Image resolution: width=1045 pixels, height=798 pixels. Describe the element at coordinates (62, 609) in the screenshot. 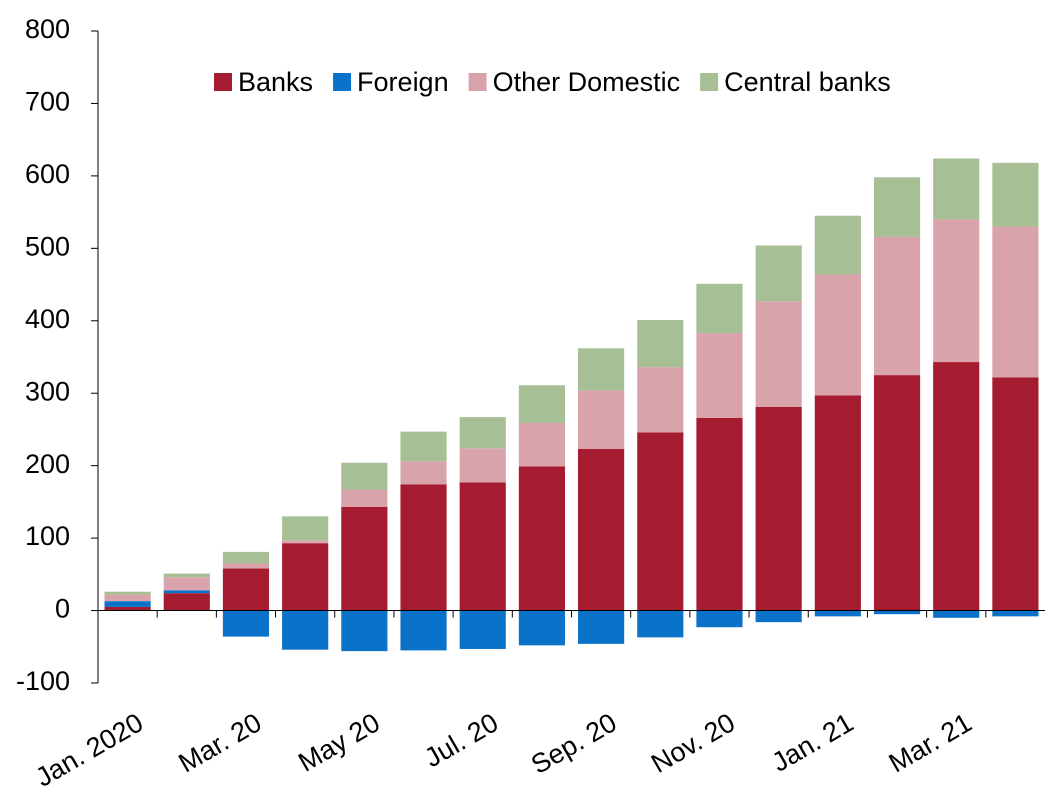

I see `y-tick-label: 0` at that location.